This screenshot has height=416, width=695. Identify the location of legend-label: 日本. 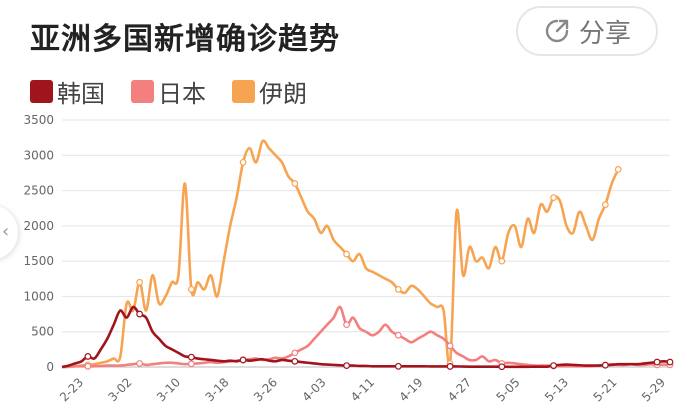
(182, 94).